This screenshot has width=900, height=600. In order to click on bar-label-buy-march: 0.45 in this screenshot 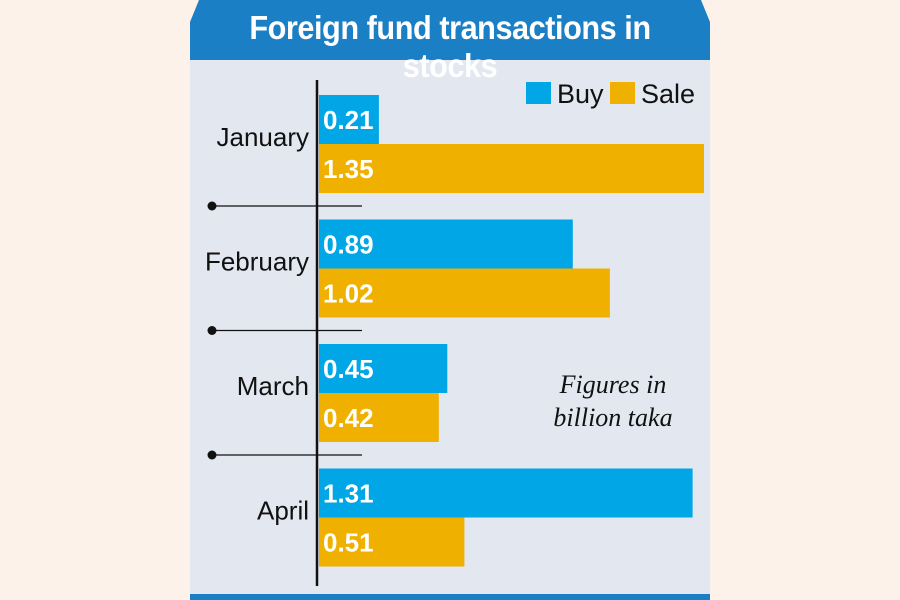, I will do `click(348, 369)`.